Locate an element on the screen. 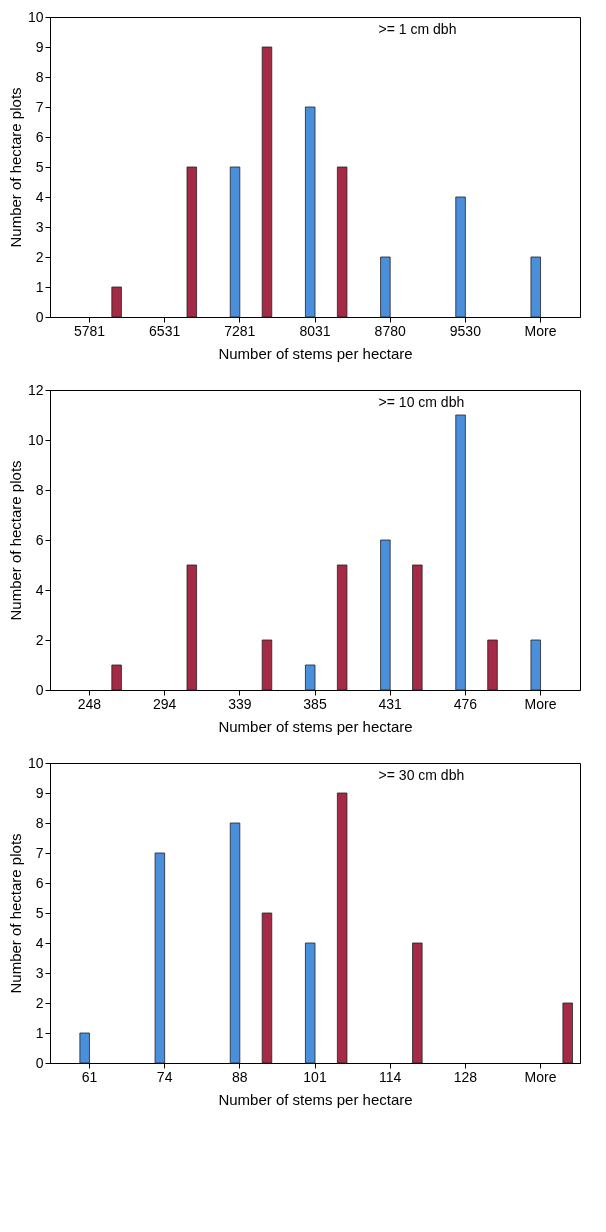  x-tick-label: 385 is located at coordinates (315, 703).